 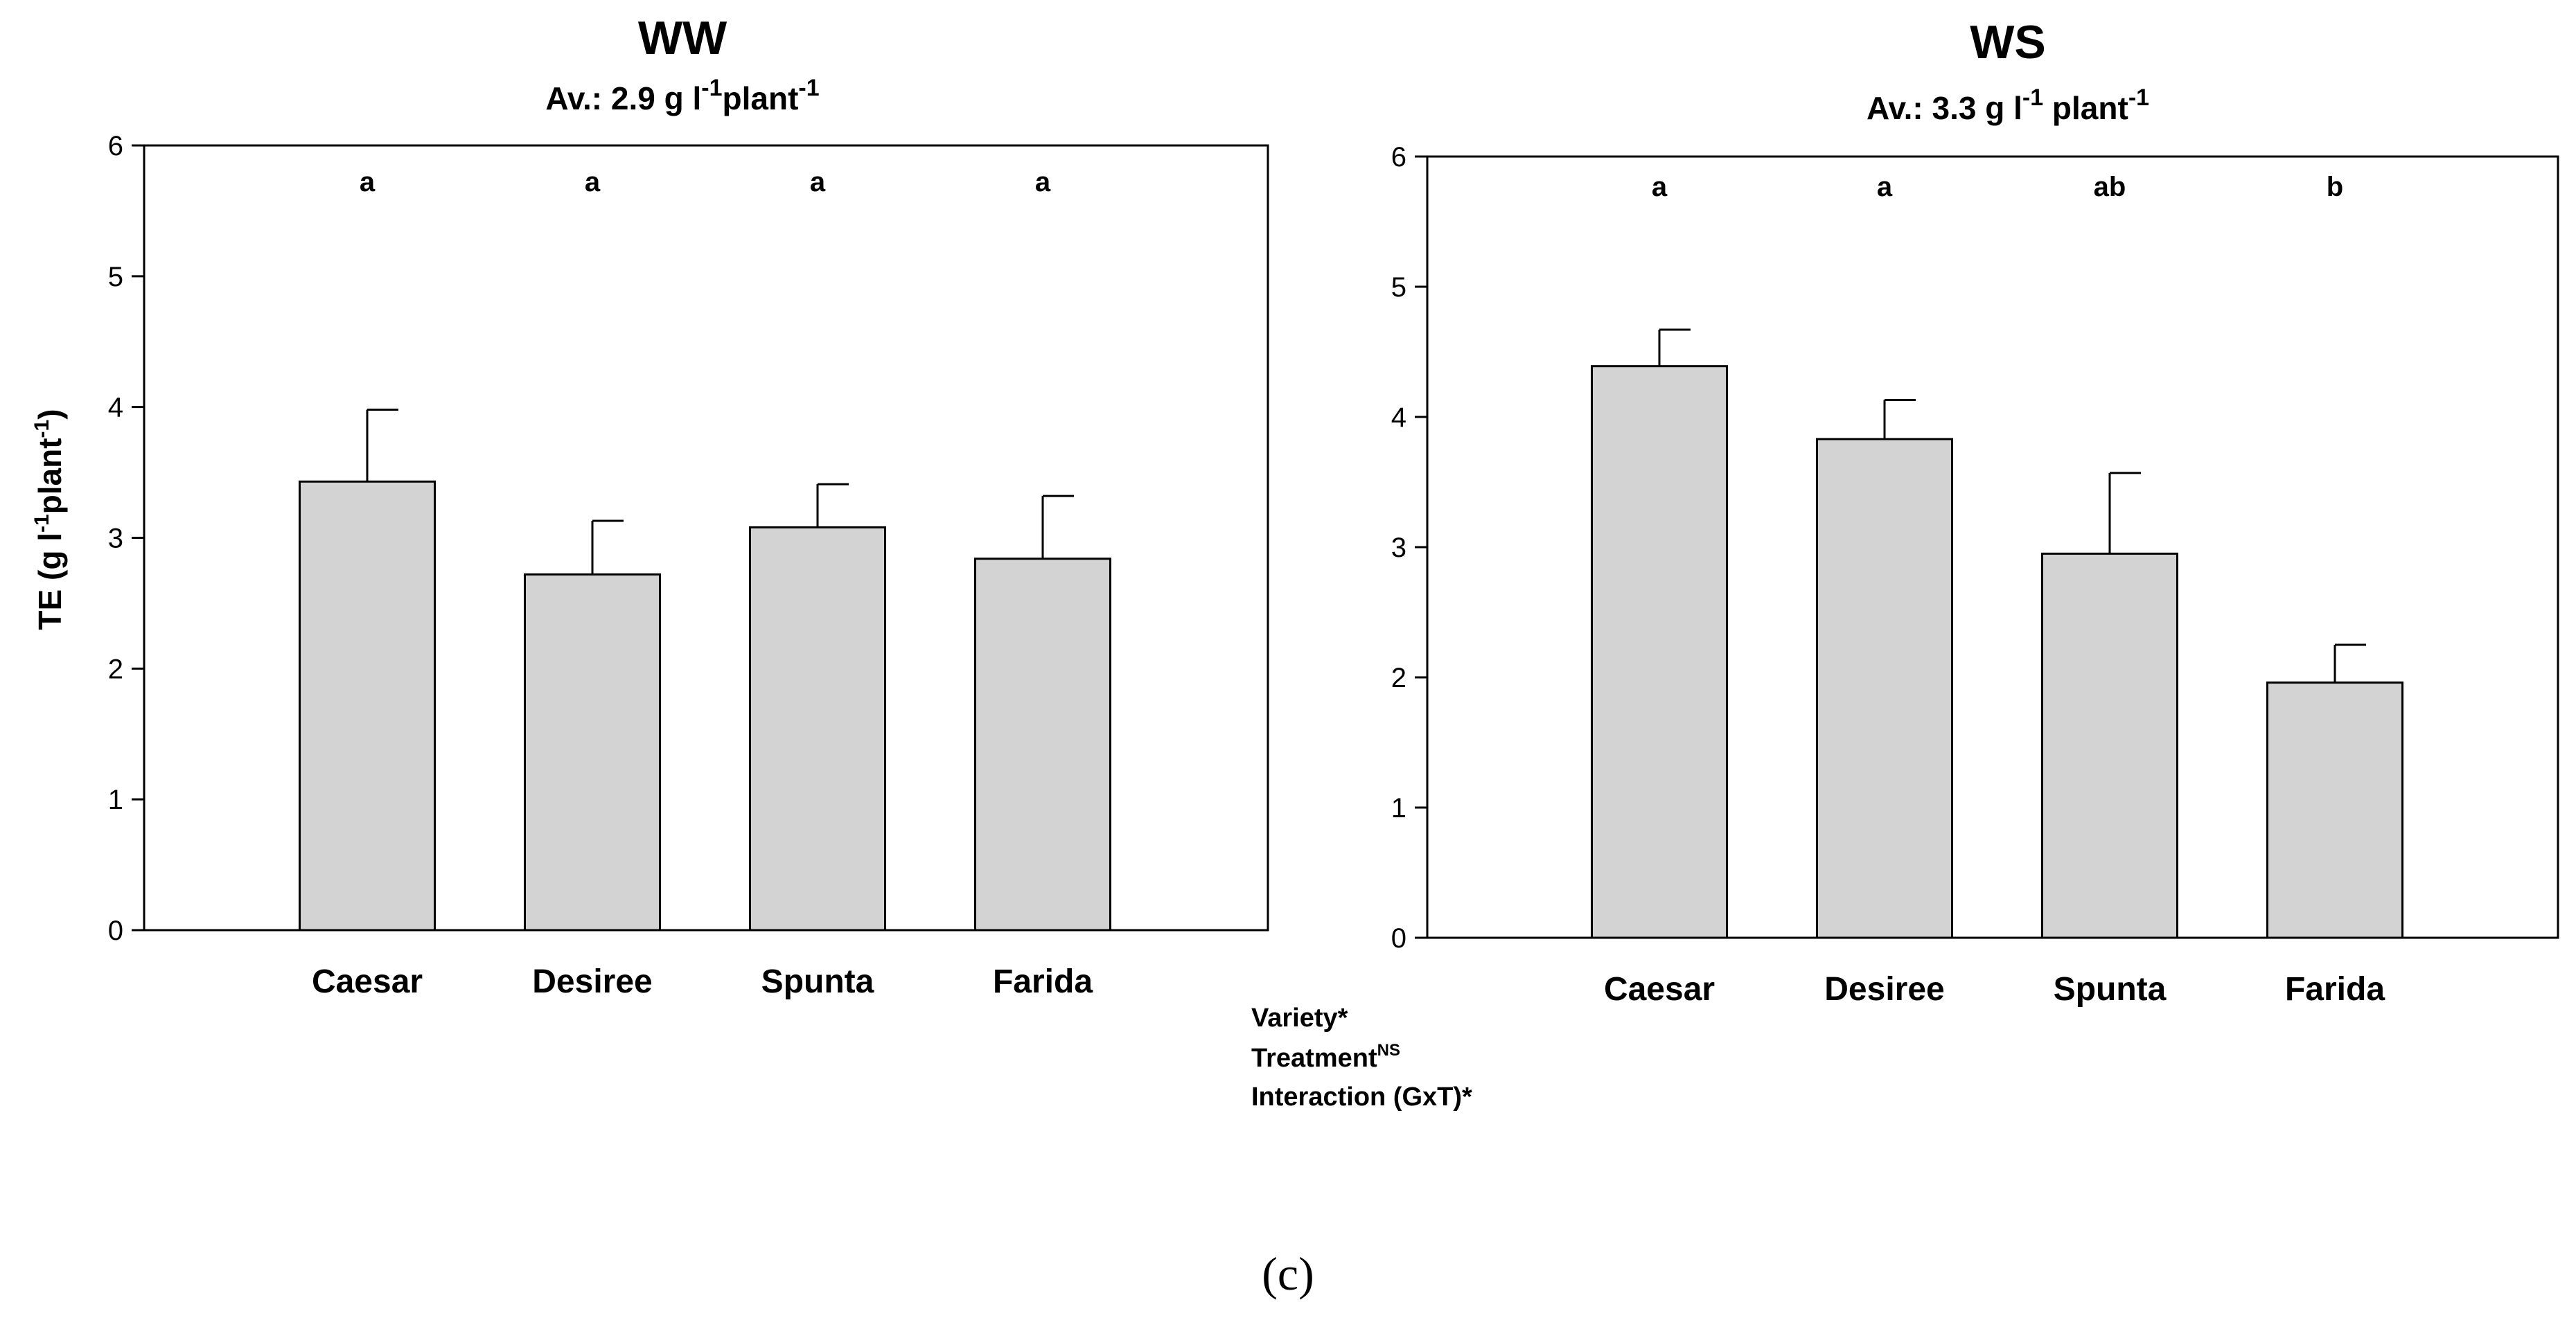 What do you see at coordinates (115, 800) in the screenshot?
I see `chart-ww-ytick-label: 1` at bounding box center [115, 800].